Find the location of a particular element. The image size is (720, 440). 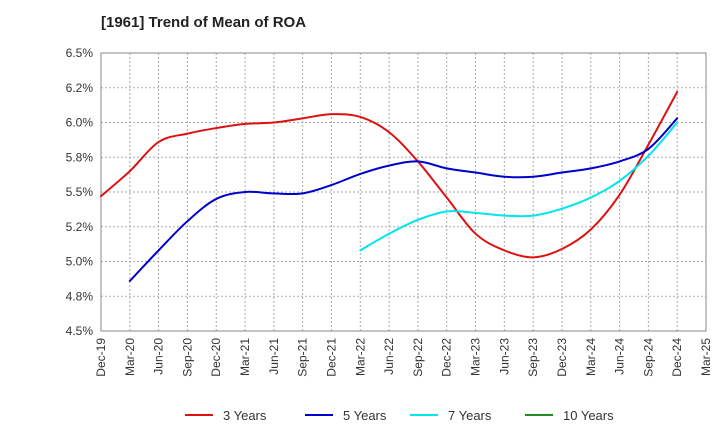

y-tick-label: 5.0% is located at coordinates (80, 262).